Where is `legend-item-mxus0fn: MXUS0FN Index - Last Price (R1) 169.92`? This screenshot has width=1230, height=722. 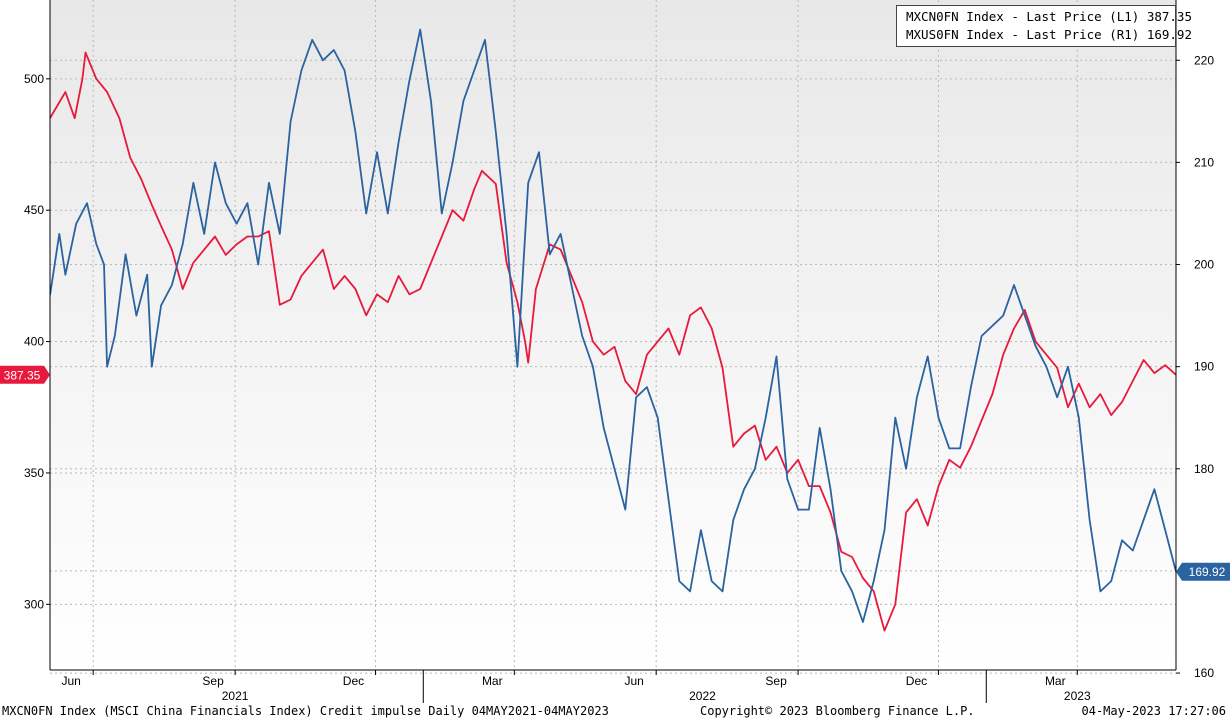
legend-item-mxus0fn: MXUS0FN Index - Last Price (R1) 169.92 is located at coordinates (1046, 35).